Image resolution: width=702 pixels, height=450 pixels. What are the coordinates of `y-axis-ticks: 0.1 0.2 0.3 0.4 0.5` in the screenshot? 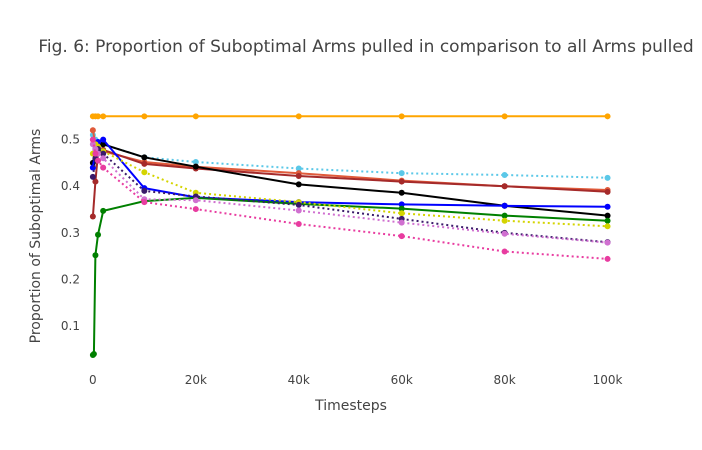 It's located at (70, 233).